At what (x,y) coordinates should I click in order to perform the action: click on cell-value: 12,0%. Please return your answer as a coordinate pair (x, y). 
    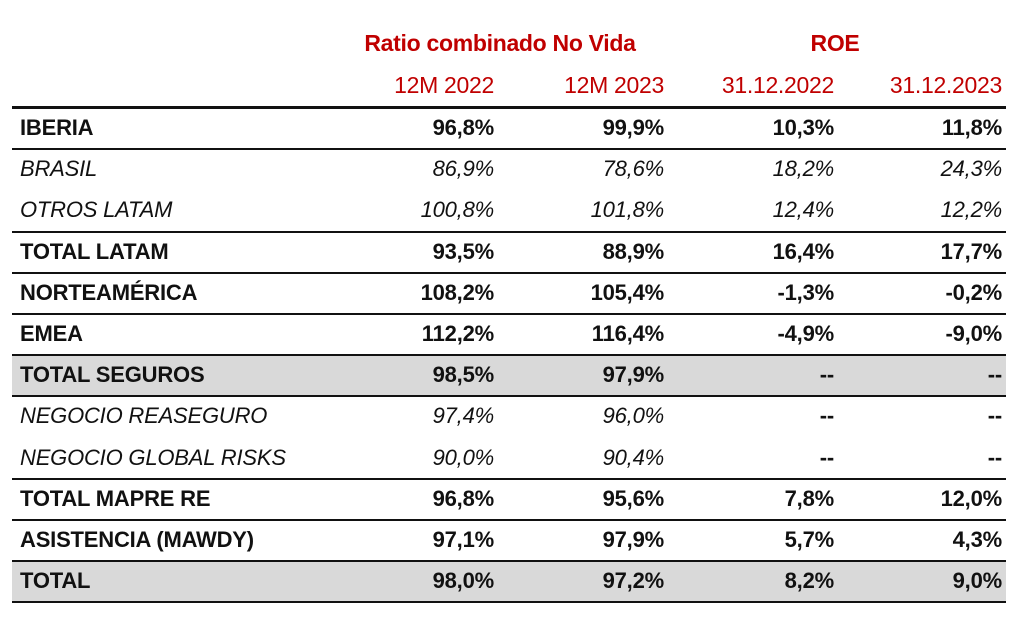
    Looking at the image, I should click on (971, 498).